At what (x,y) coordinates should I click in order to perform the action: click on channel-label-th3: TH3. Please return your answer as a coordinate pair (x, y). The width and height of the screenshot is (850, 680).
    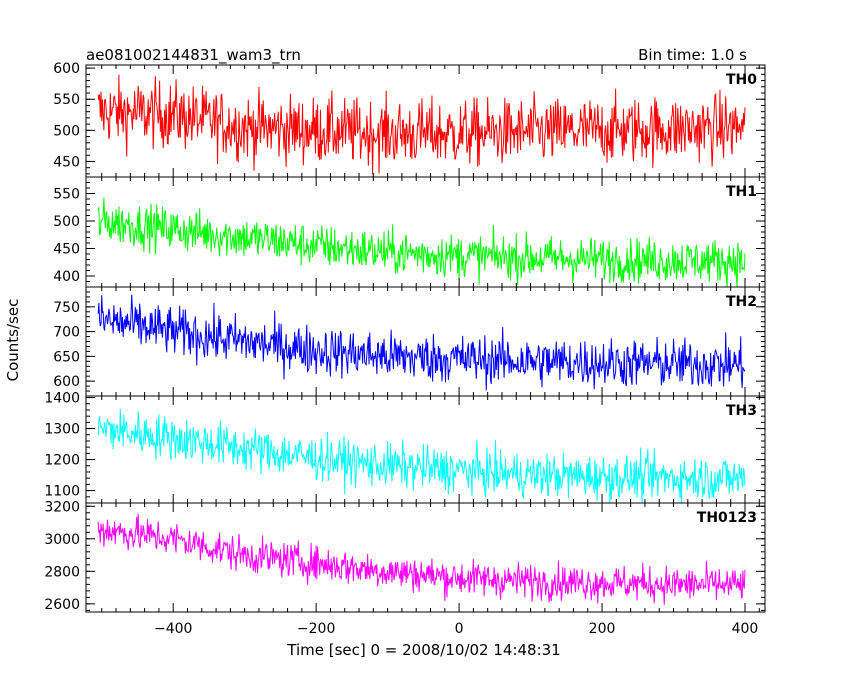
    Looking at the image, I should click on (741, 411).